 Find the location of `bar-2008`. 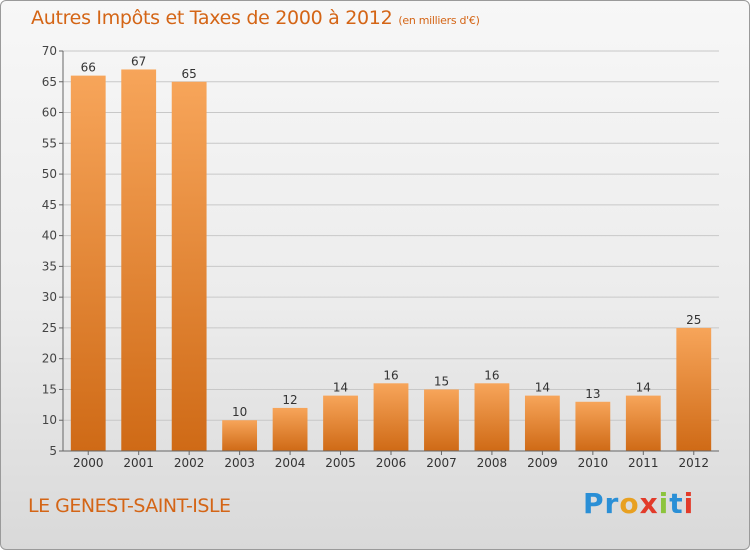

bar-2008 is located at coordinates (492, 417).